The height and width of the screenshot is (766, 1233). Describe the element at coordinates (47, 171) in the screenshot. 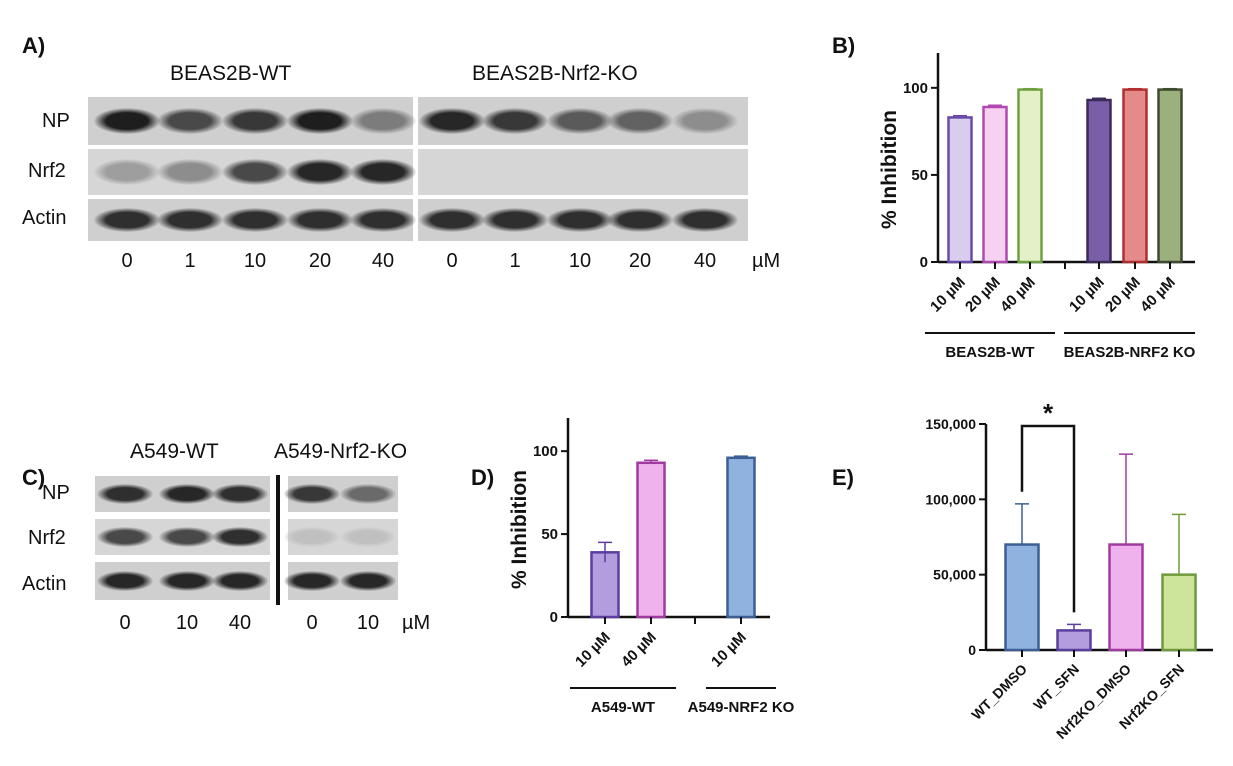

I see `blot-a-row-nrf2: Nrf2` at that location.